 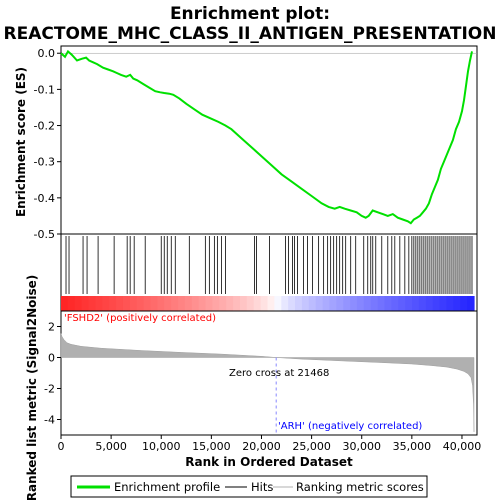 What do you see at coordinates (44, 234) in the screenshot?
I see `es-ytick-label: -0.5` at bounding box center [44, 234].